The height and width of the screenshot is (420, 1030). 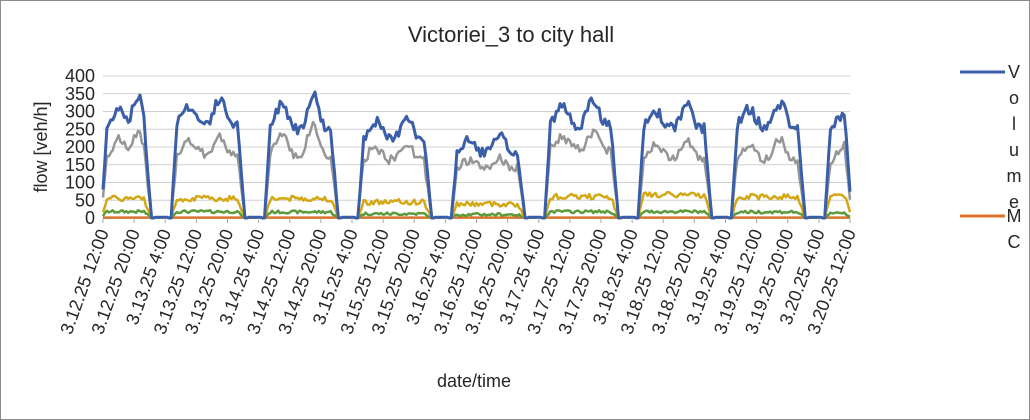 What do you see at coordinates (511, 34) in the screenshot?
I see `chart-title: Victoriei_3 to city hall` at bounding box center [511, 34].